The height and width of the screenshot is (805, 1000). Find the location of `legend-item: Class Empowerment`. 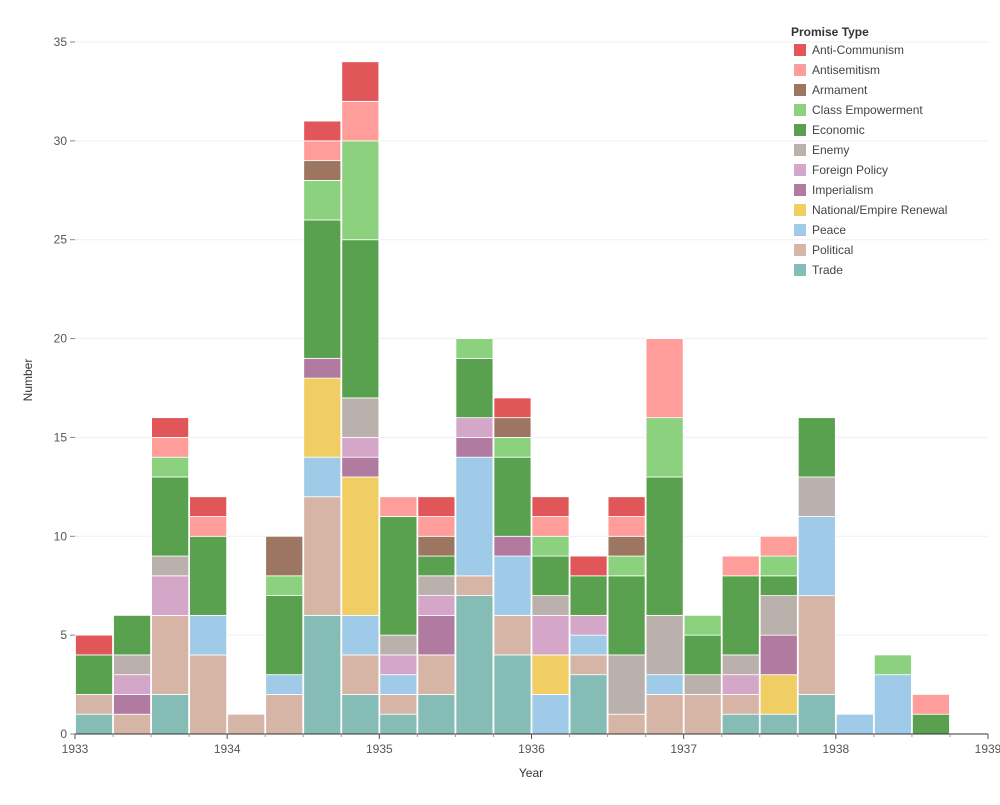

legend-item: Class Empowerment is located at coordinates (858, 110).